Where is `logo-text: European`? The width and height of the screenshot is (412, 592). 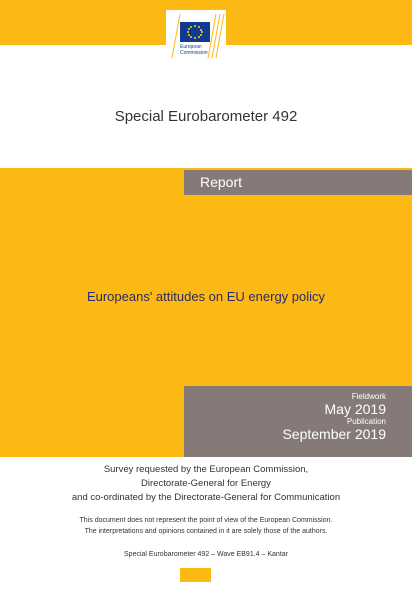 logo-text: European is located at coordinates (191, 47).